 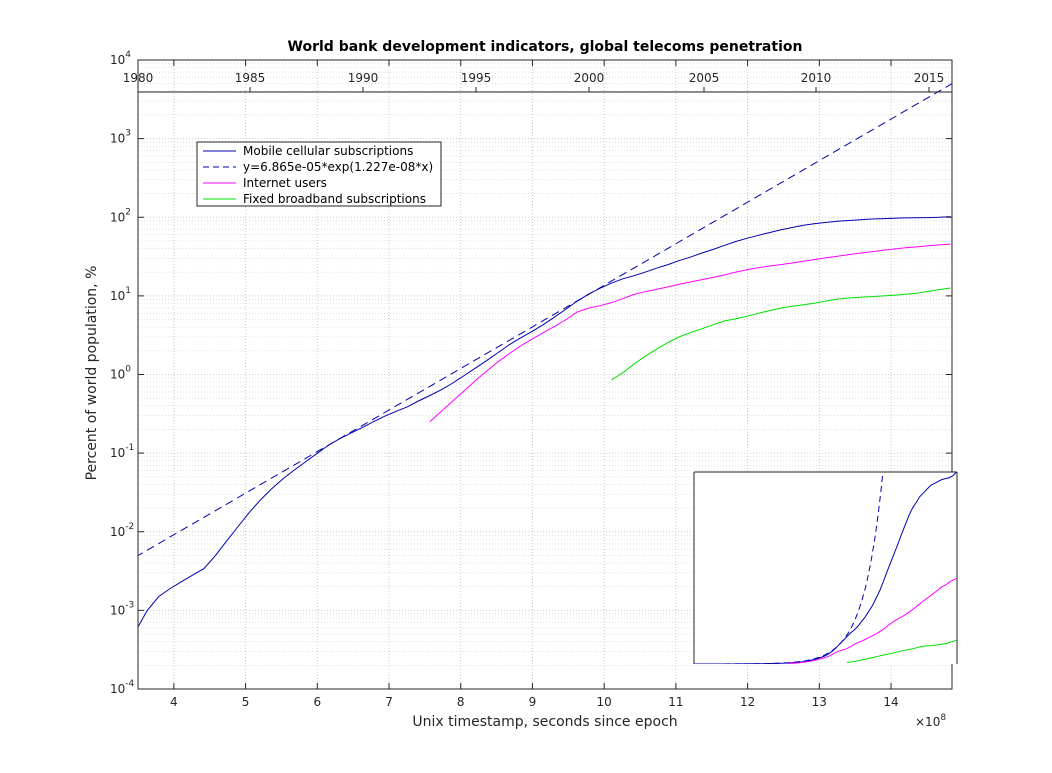 I want to click on top-axis-year-label: 2015, so click(x=929, y=78).